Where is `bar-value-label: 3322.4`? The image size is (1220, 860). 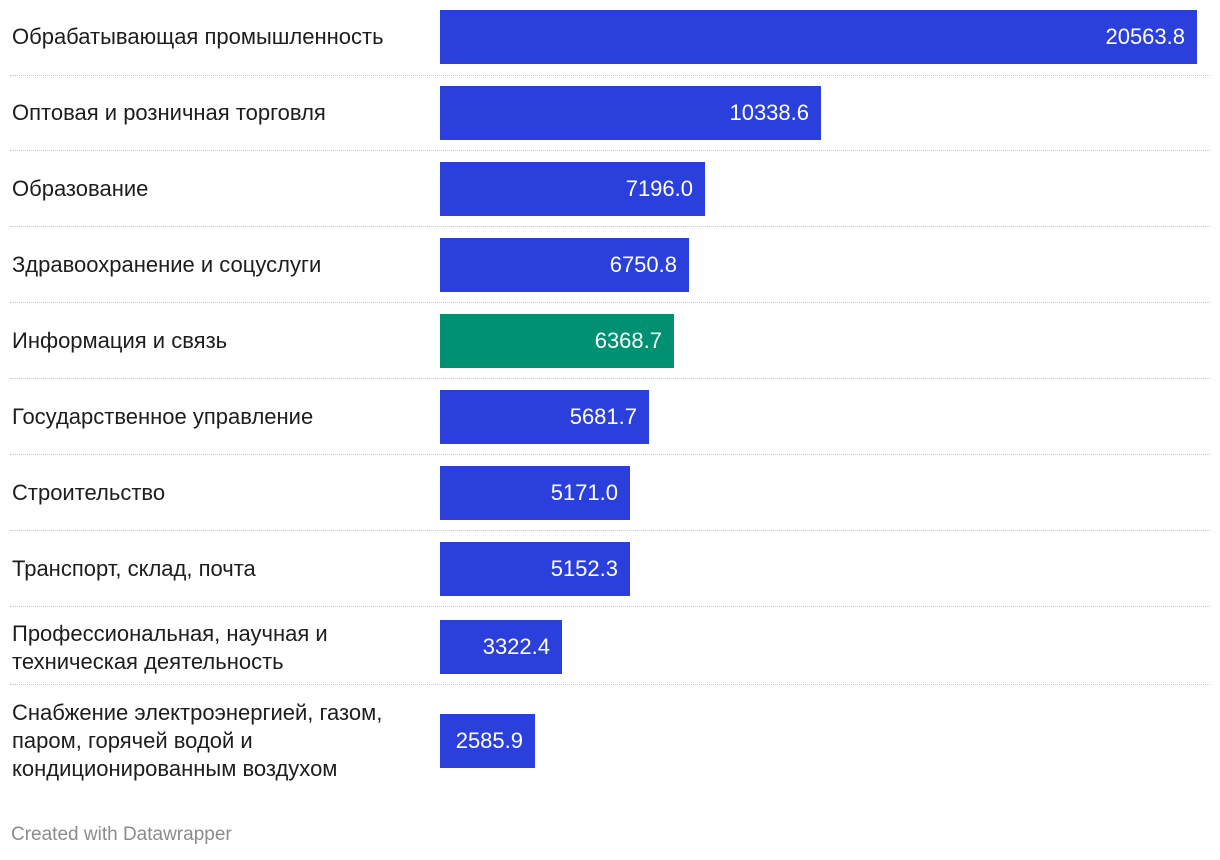
bar-value-label: 3322.4 is located at coordinates (516, 646).